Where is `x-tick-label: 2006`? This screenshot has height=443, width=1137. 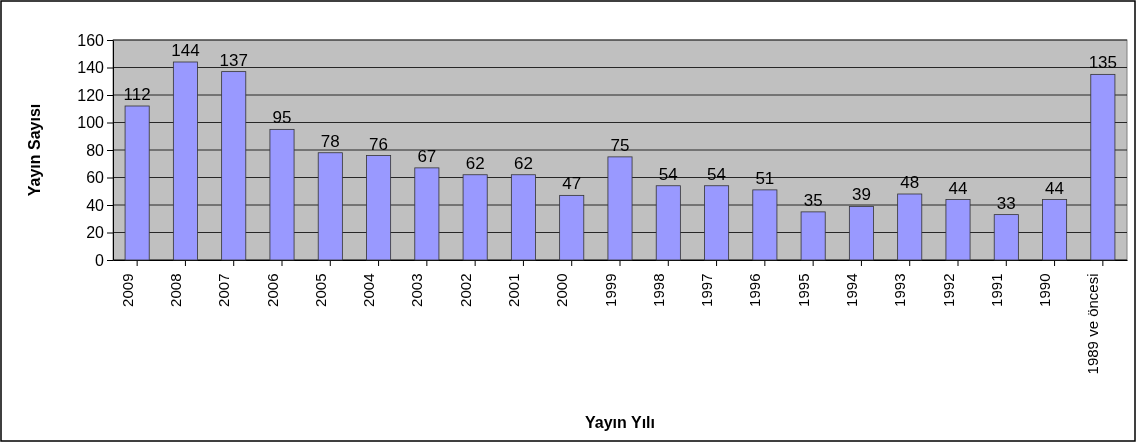 x-tick-label: 2006 is located at coordinates (272, 290).